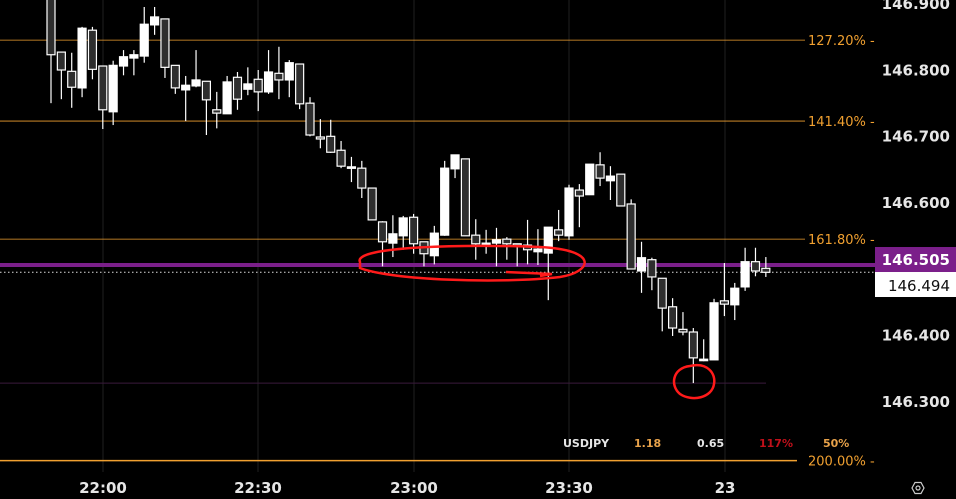 The image size is (956, 499). I want to click on time-axis-label: 22:30, so click(258, 488).